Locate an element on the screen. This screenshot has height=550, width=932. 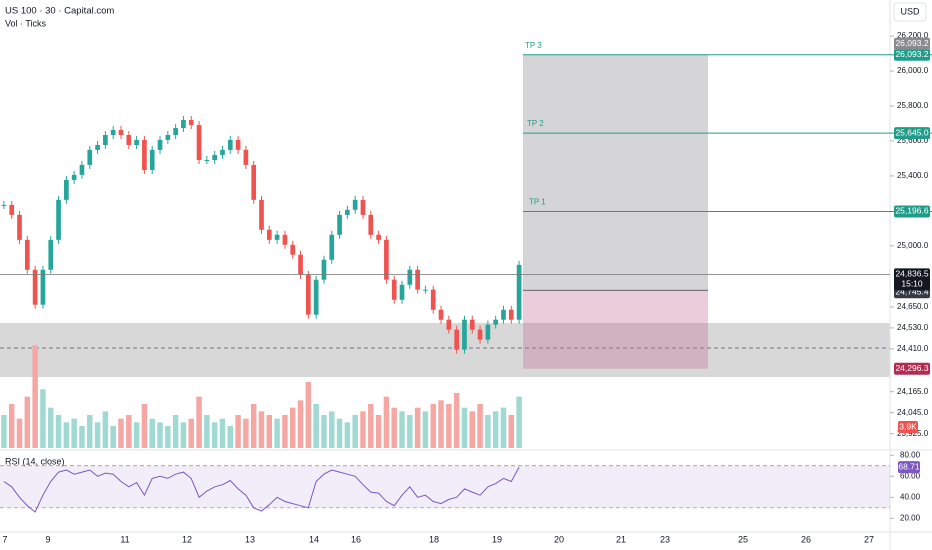
y-tick-label: 25,000.0 is located at coordinates (913, 245).